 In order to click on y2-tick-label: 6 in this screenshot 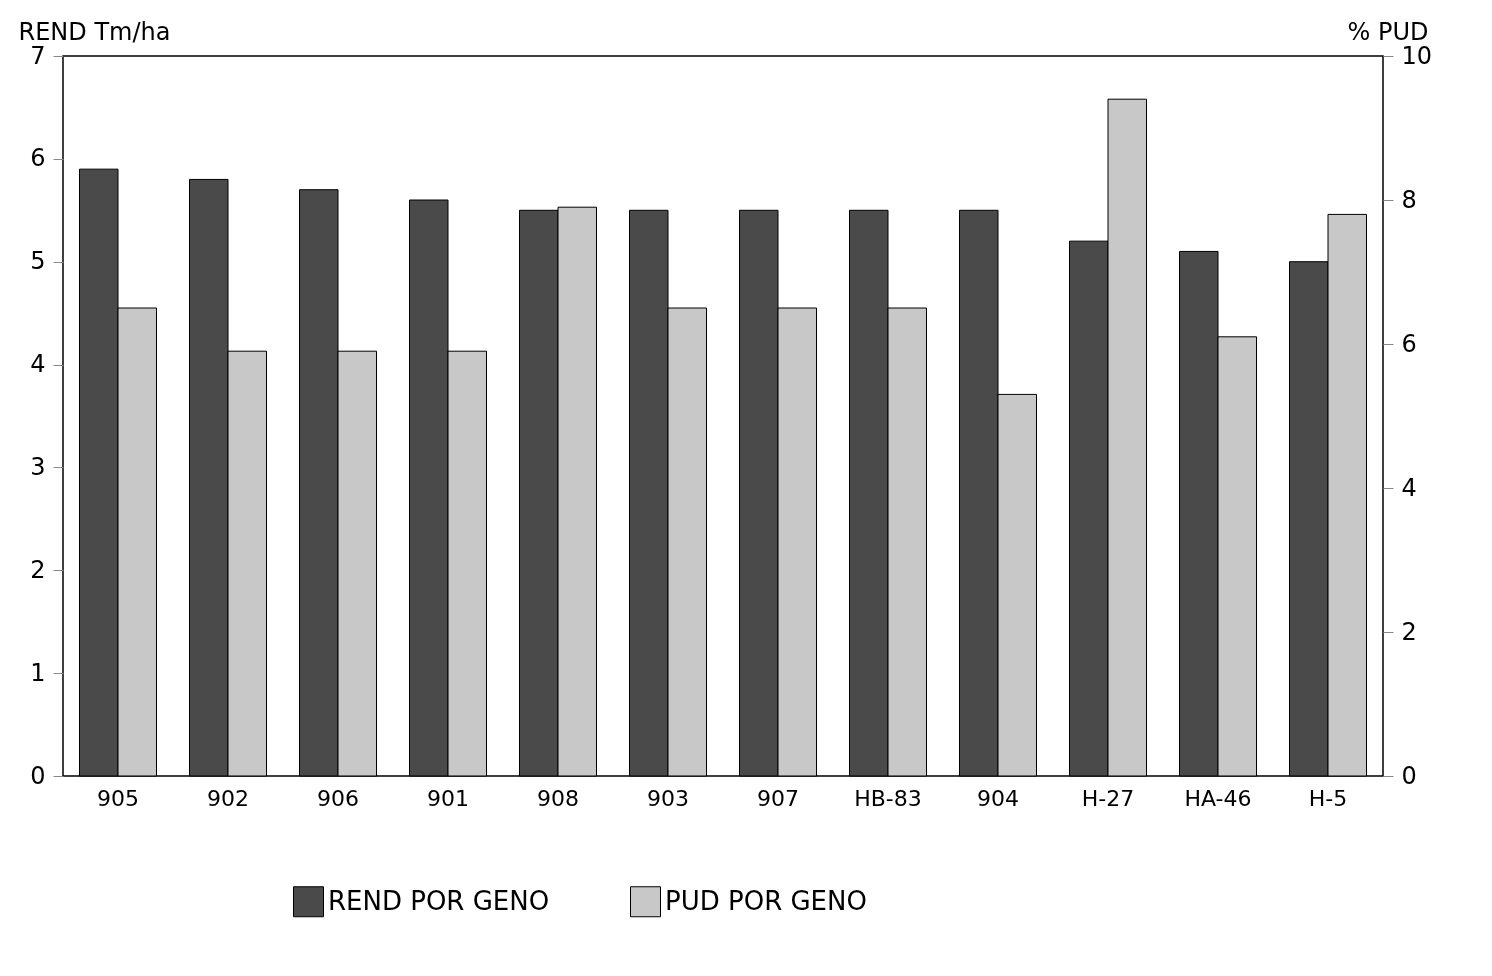, I will do `click(1409, 343)`.